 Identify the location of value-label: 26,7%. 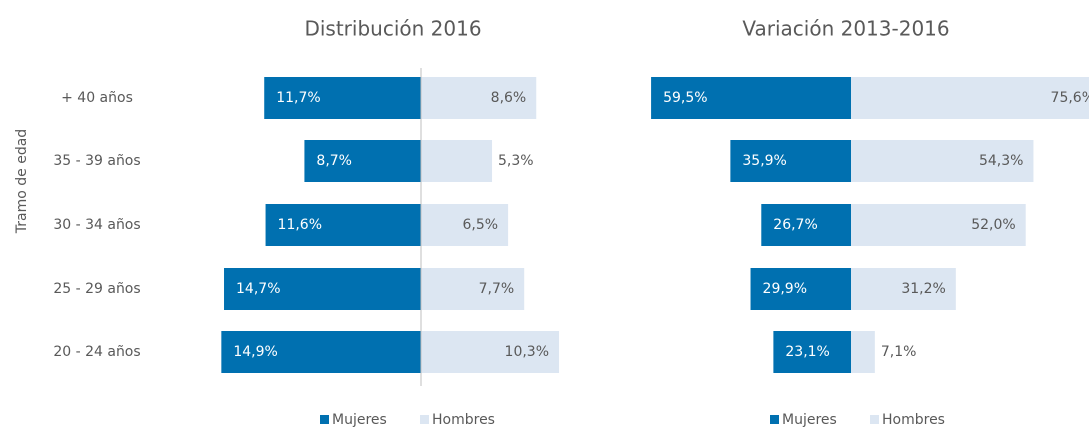
(795, 225).